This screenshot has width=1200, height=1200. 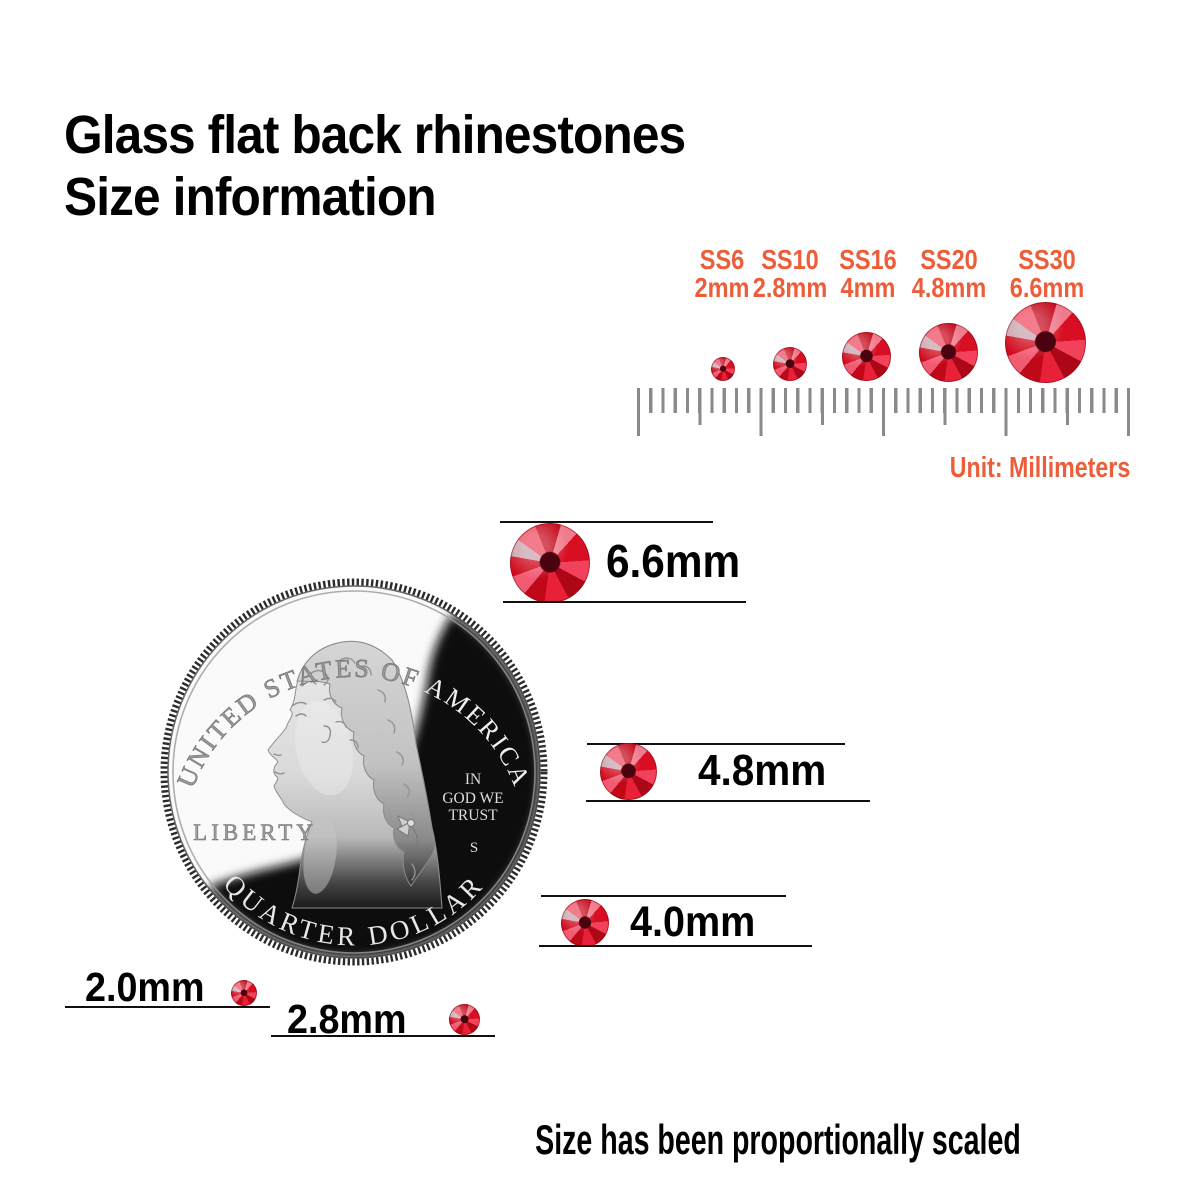 I want to click on page-title-line2: Size information, so click(x=250, y=197).